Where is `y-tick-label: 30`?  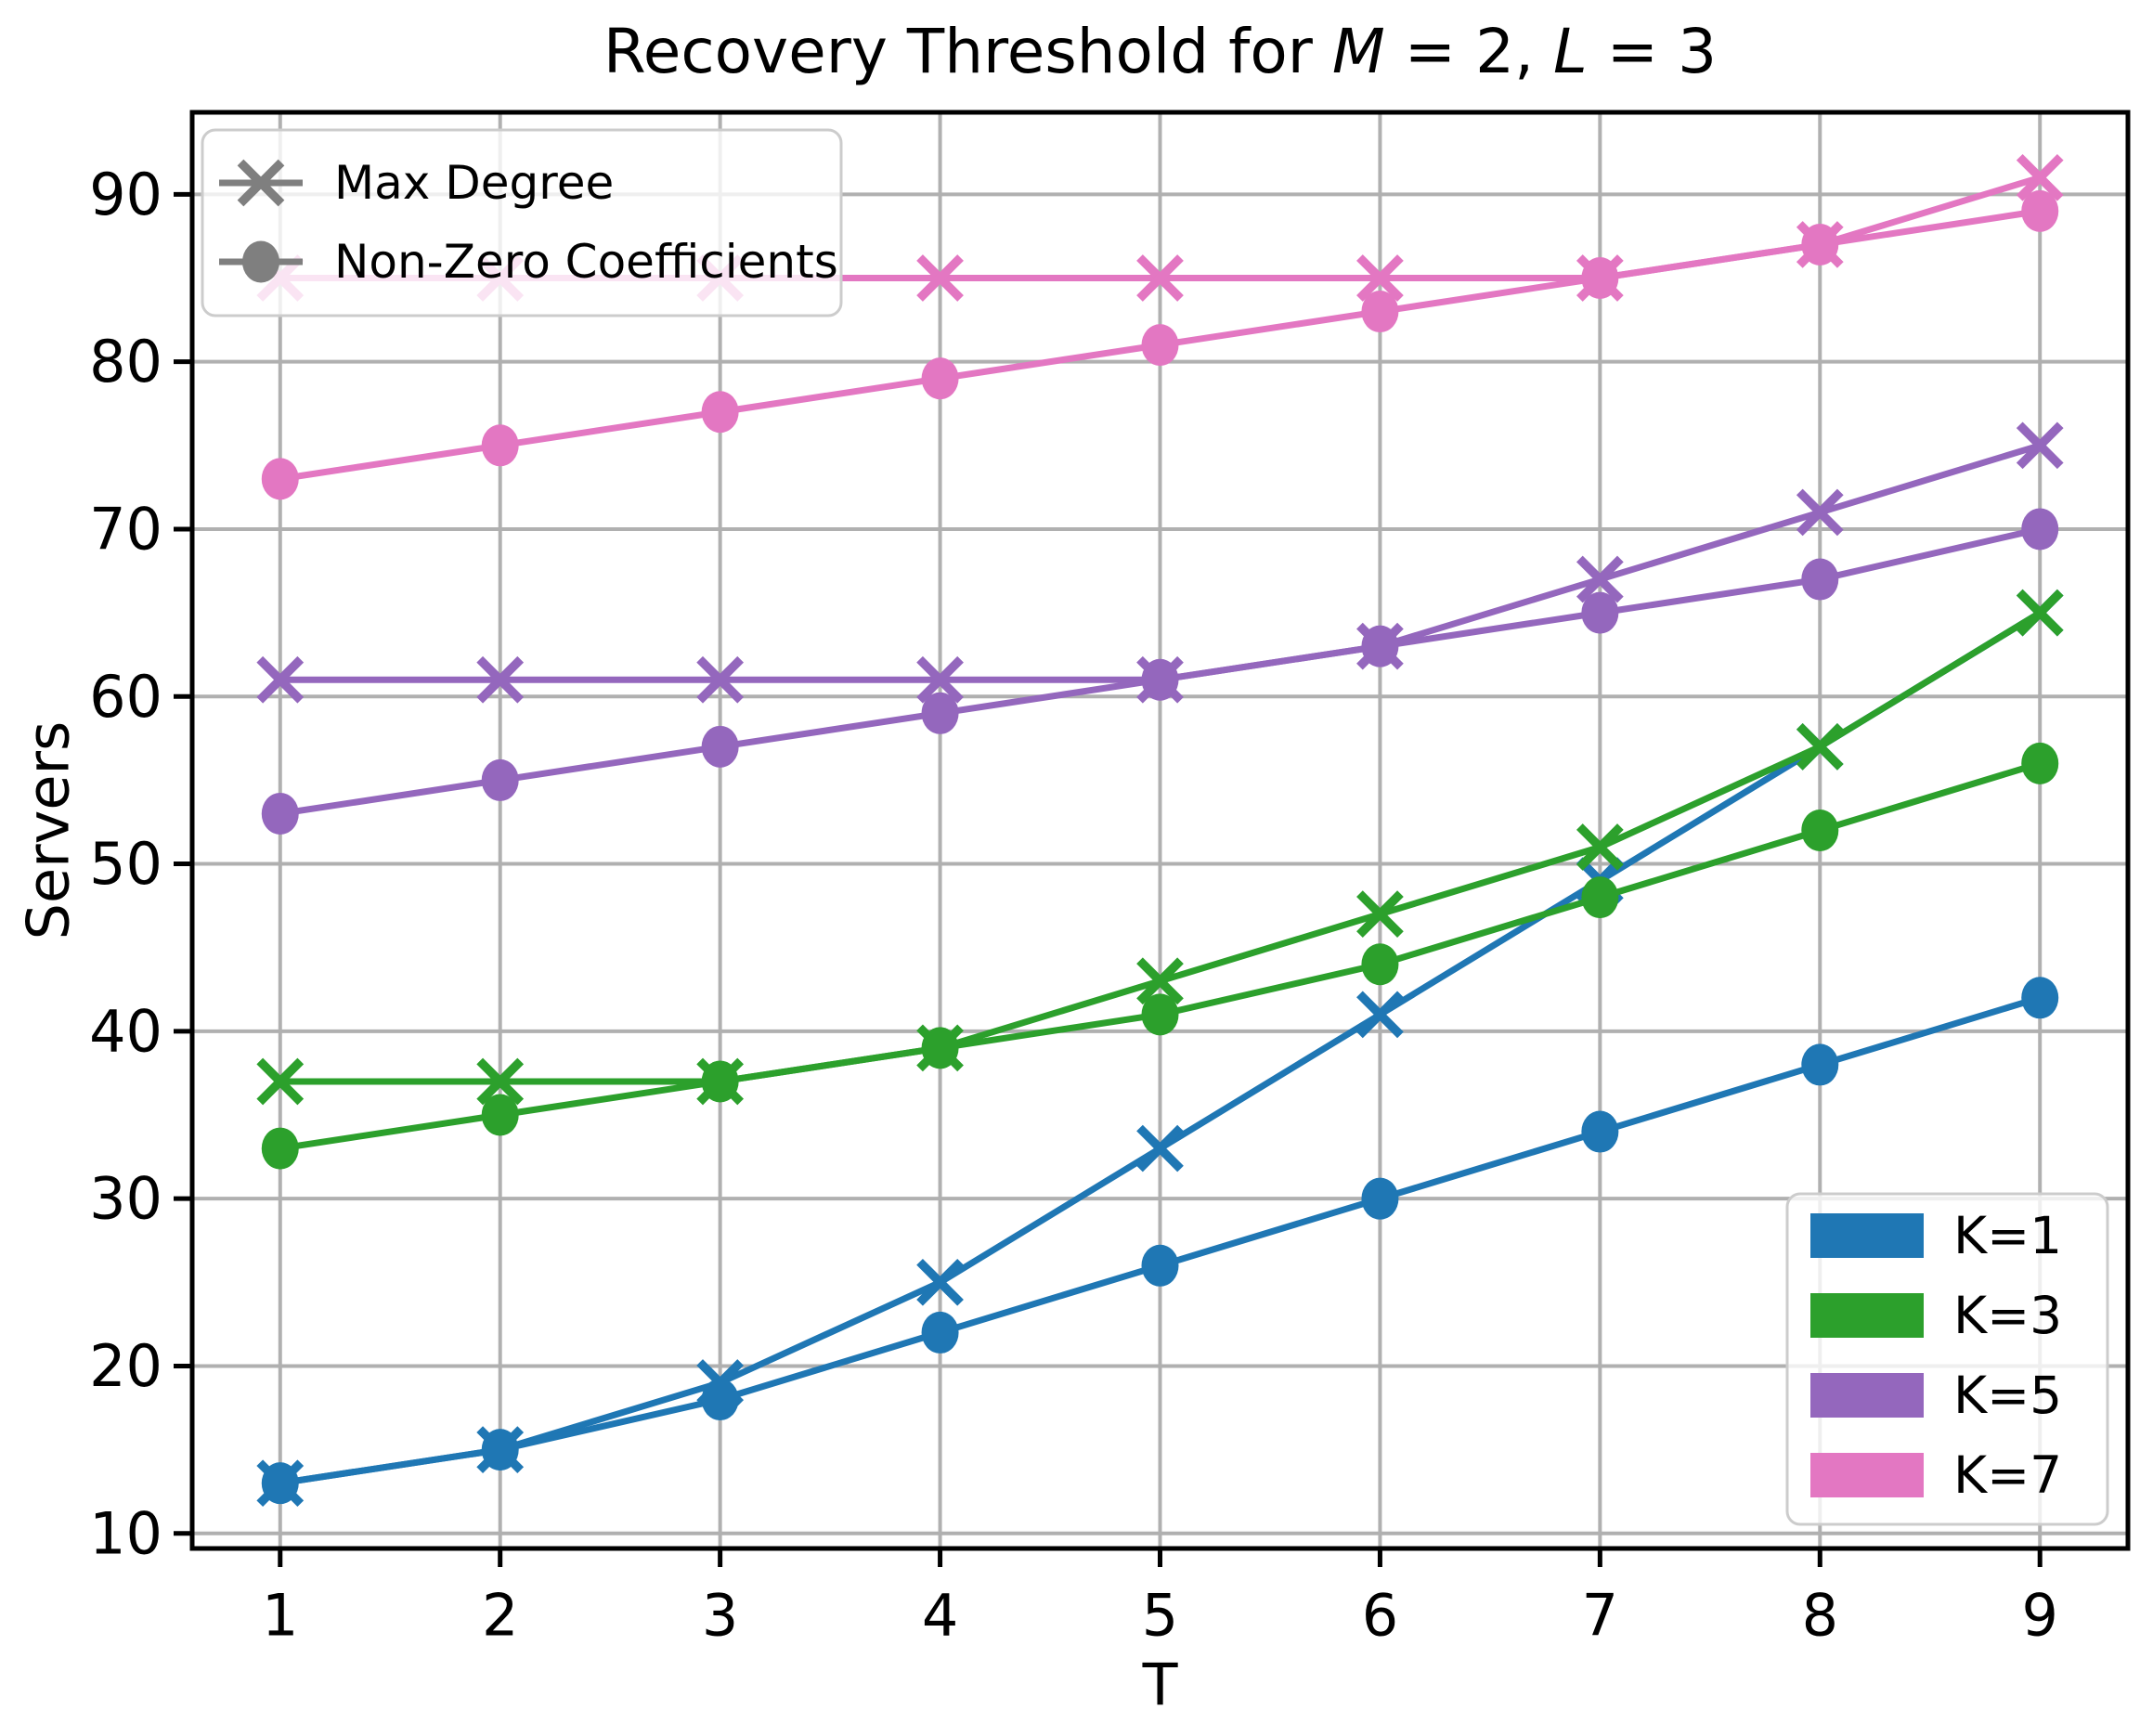 y-tick-label: 30 is located at coordinates (126, 1199).